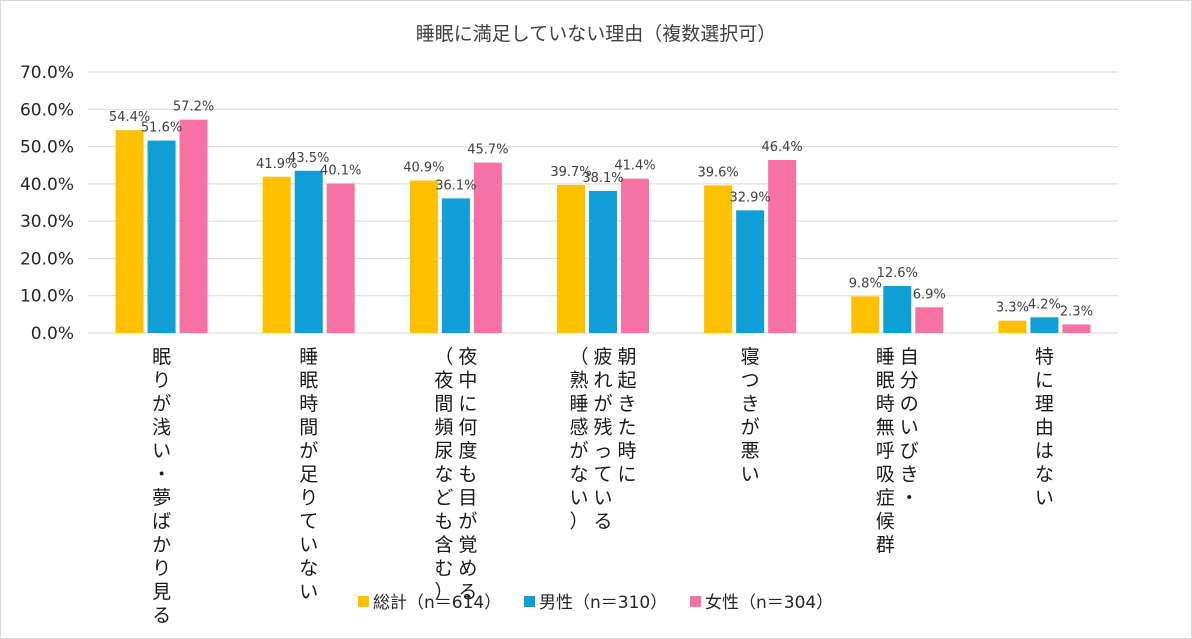  I want to click on y-tick-label: 20.0%, so click(47, 259).